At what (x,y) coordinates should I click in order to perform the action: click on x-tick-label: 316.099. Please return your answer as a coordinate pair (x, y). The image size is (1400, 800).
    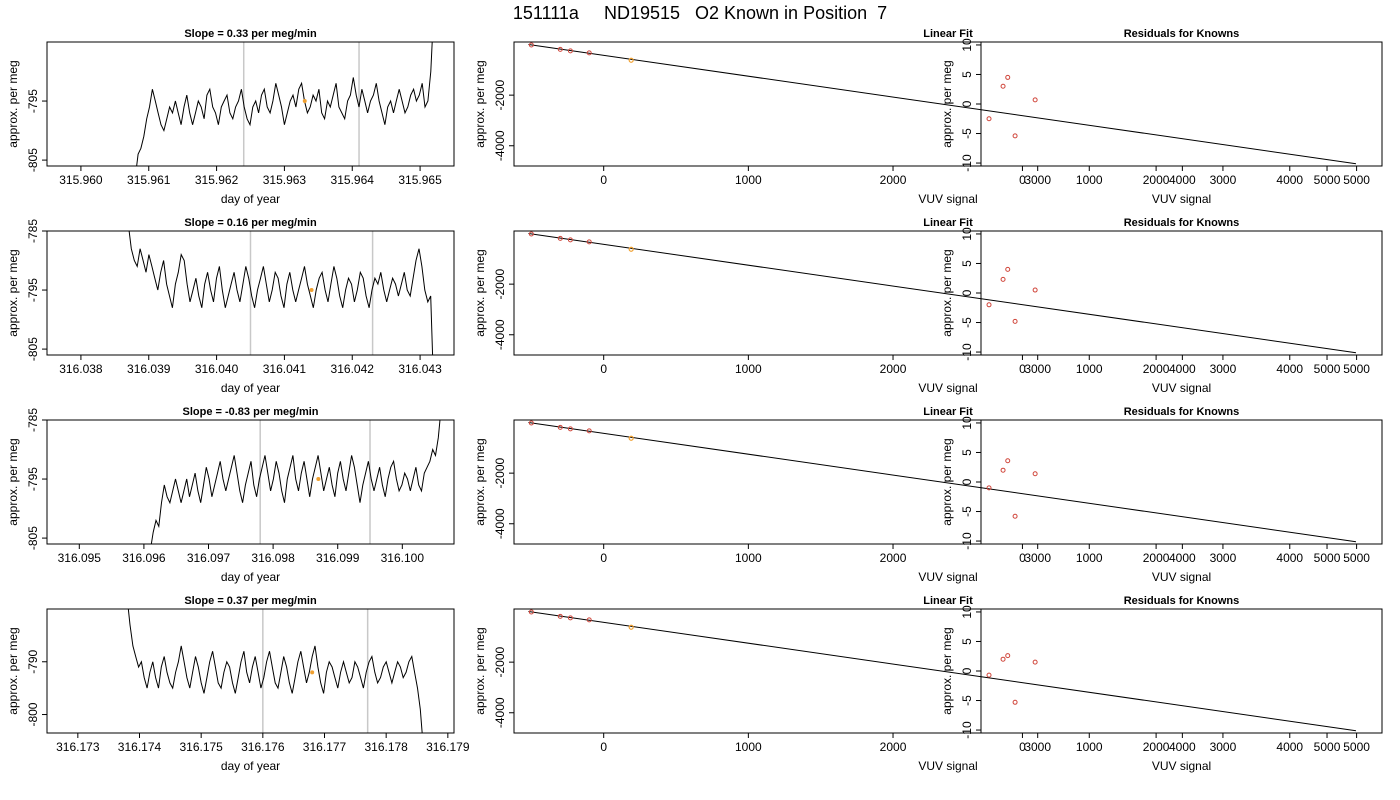
    Looking at the image, I should click on (338, 558).